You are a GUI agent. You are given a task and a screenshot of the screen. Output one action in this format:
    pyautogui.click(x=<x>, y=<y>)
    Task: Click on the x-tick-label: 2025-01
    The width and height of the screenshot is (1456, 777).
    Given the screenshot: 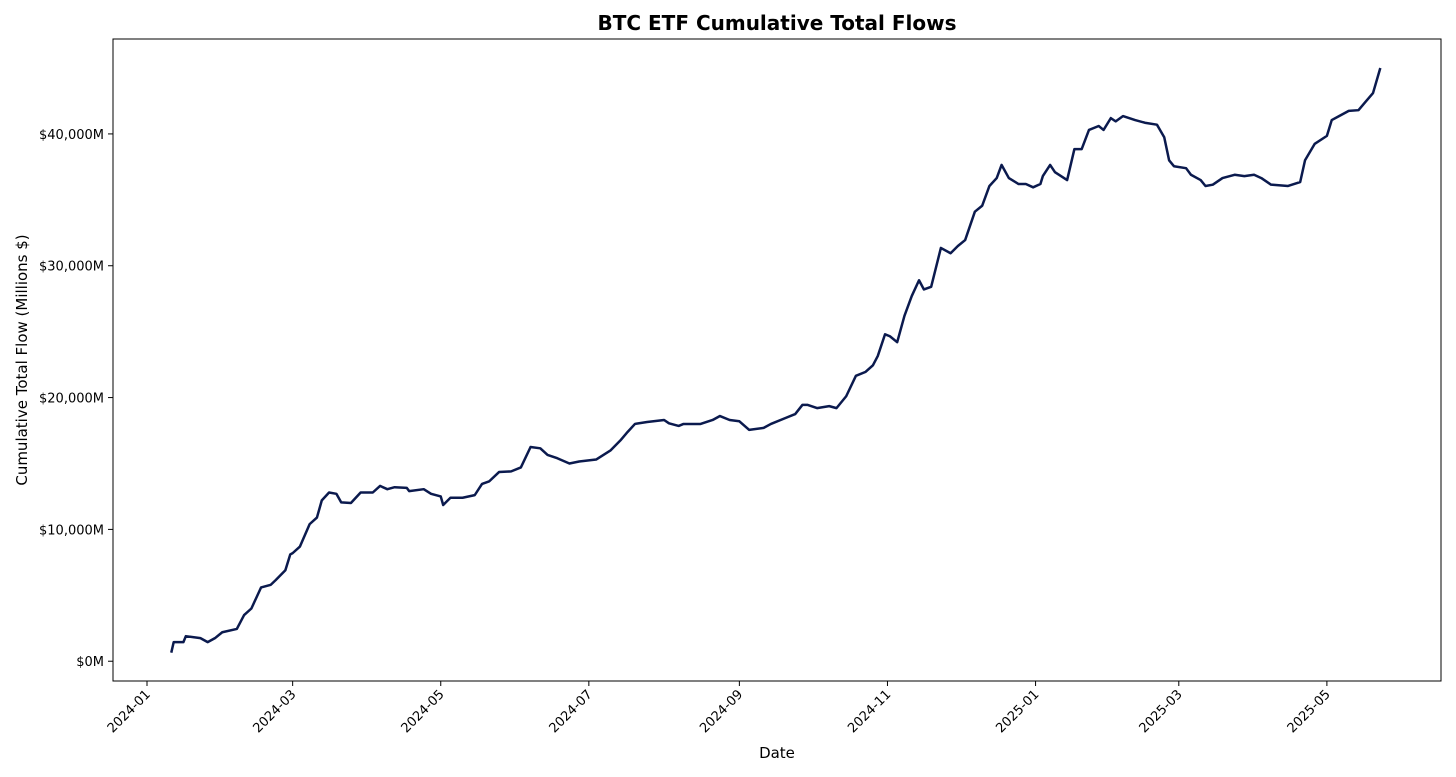 What is the action you would take?
    pyautogui.click(x=1017, y=711)
    